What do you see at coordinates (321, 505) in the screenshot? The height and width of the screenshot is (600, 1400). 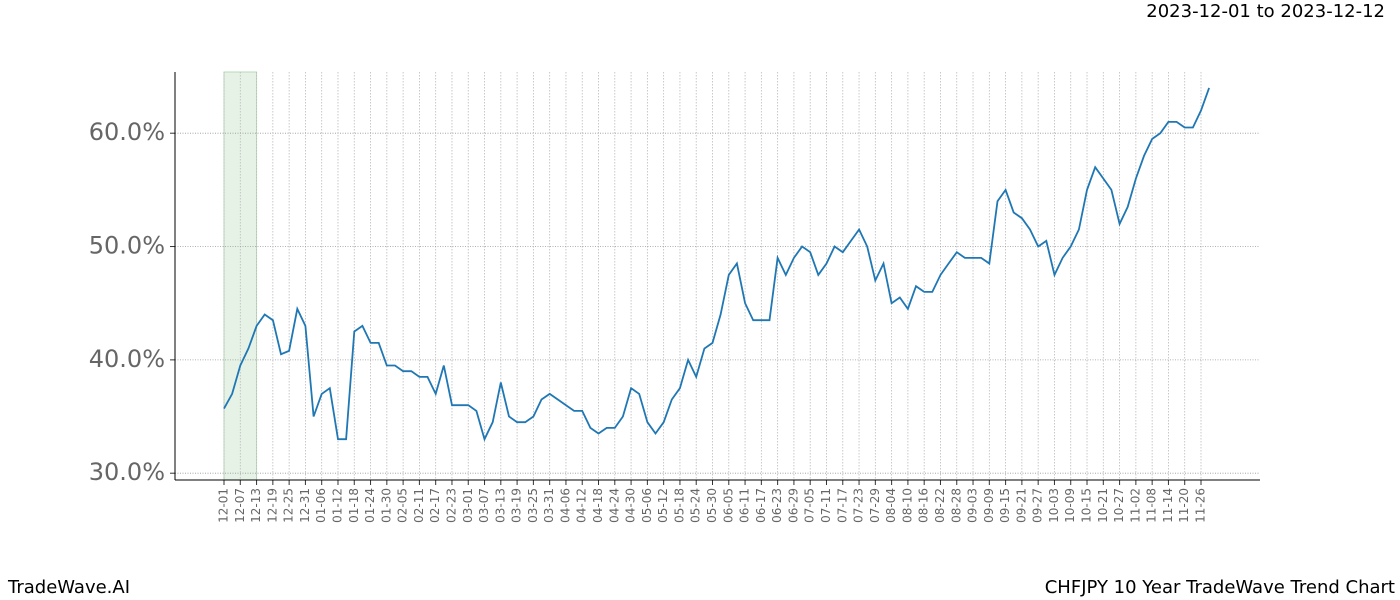 I see `x-tick-label: 01-06` at bounding box center [321, 505].